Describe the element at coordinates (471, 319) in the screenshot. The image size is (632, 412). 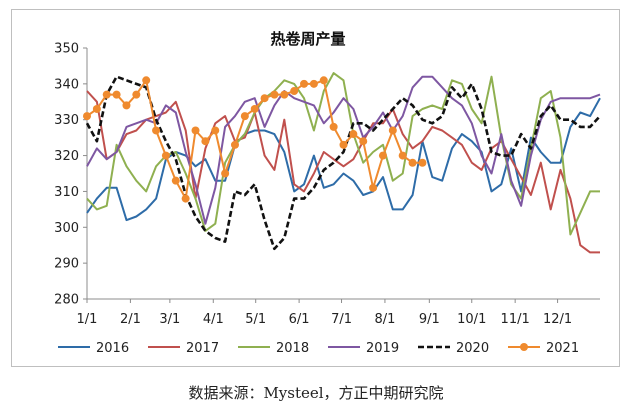
I see `x-tick-label: 10/1` at that location.